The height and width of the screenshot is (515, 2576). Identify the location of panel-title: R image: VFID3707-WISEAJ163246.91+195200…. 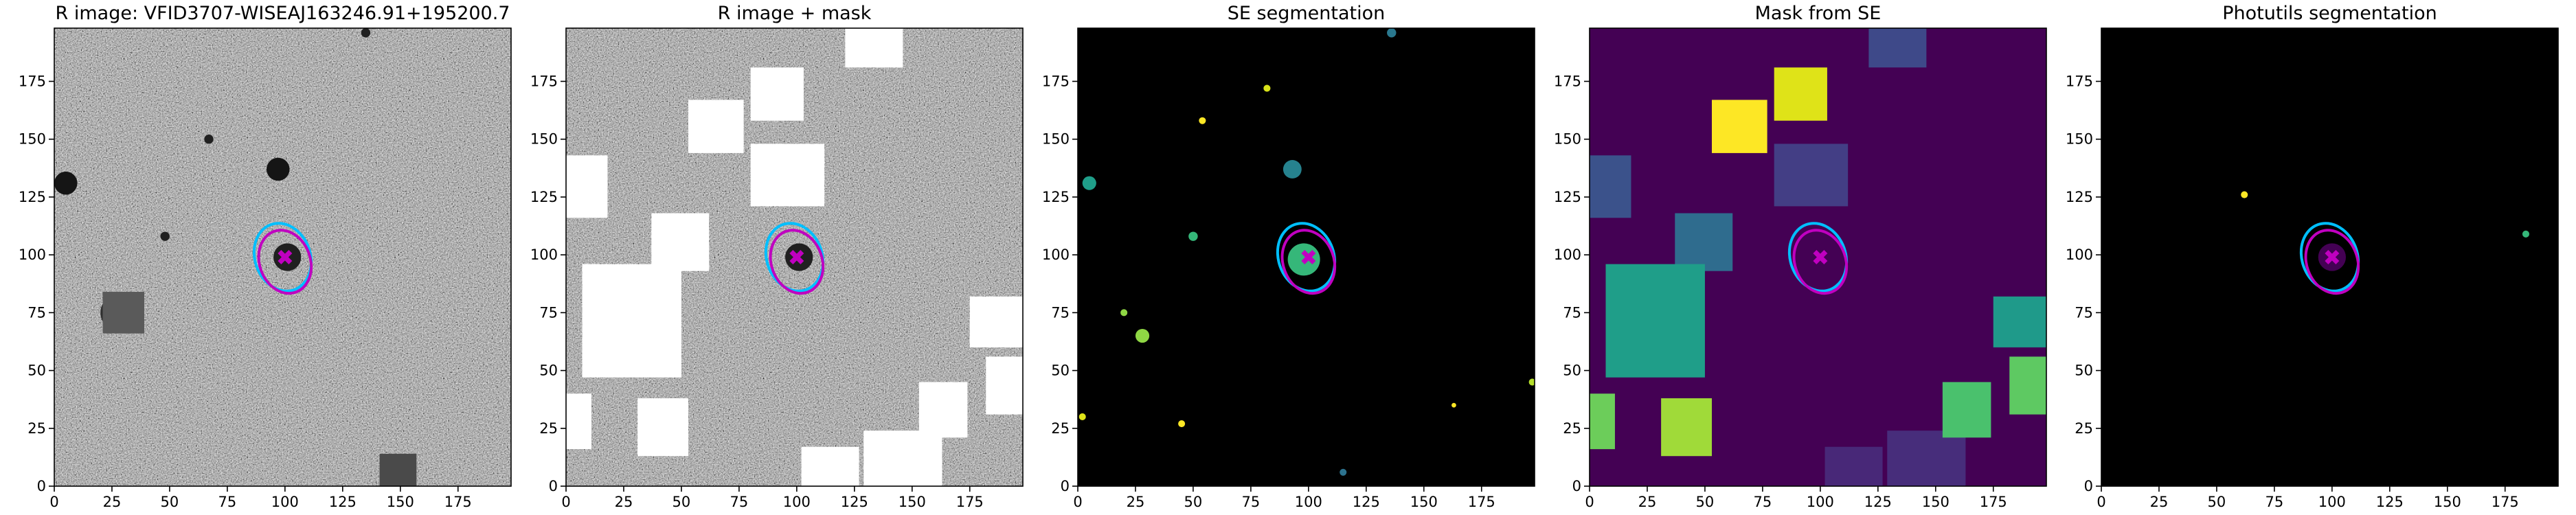
(283, 13).